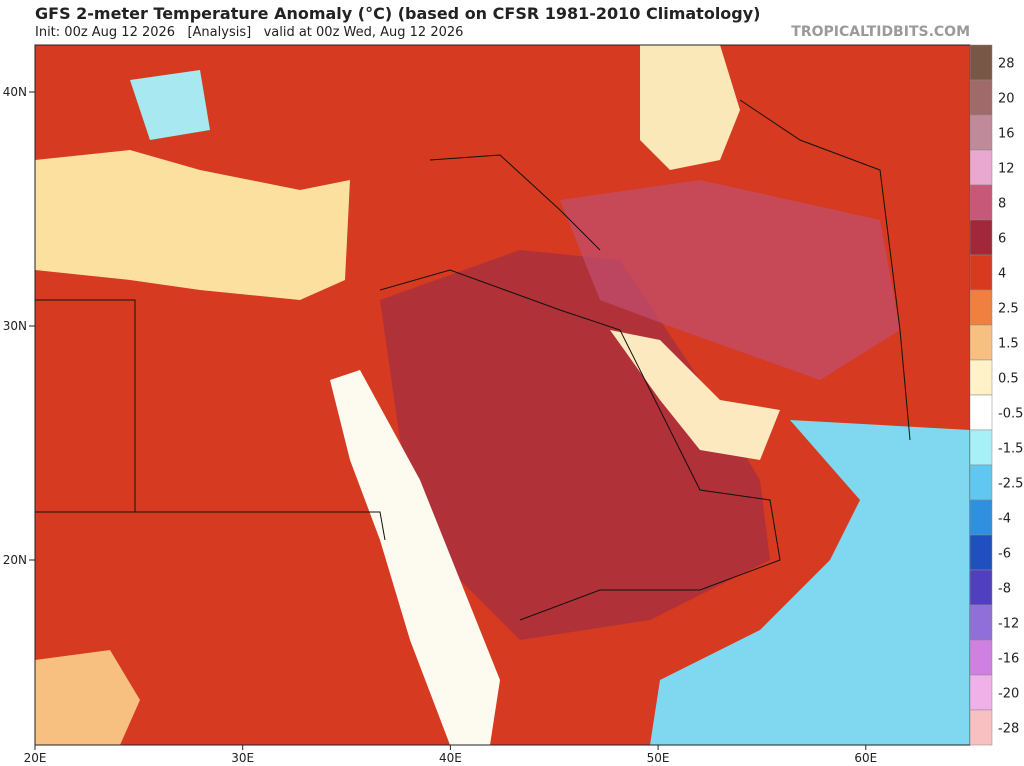 Image resolution: width=1024 pixels, height=766 pixels. What do you see at coordinates (1006, 134) in the screenshot?
I see `colorbar-label: 16` at bounding box center [1006, 134].